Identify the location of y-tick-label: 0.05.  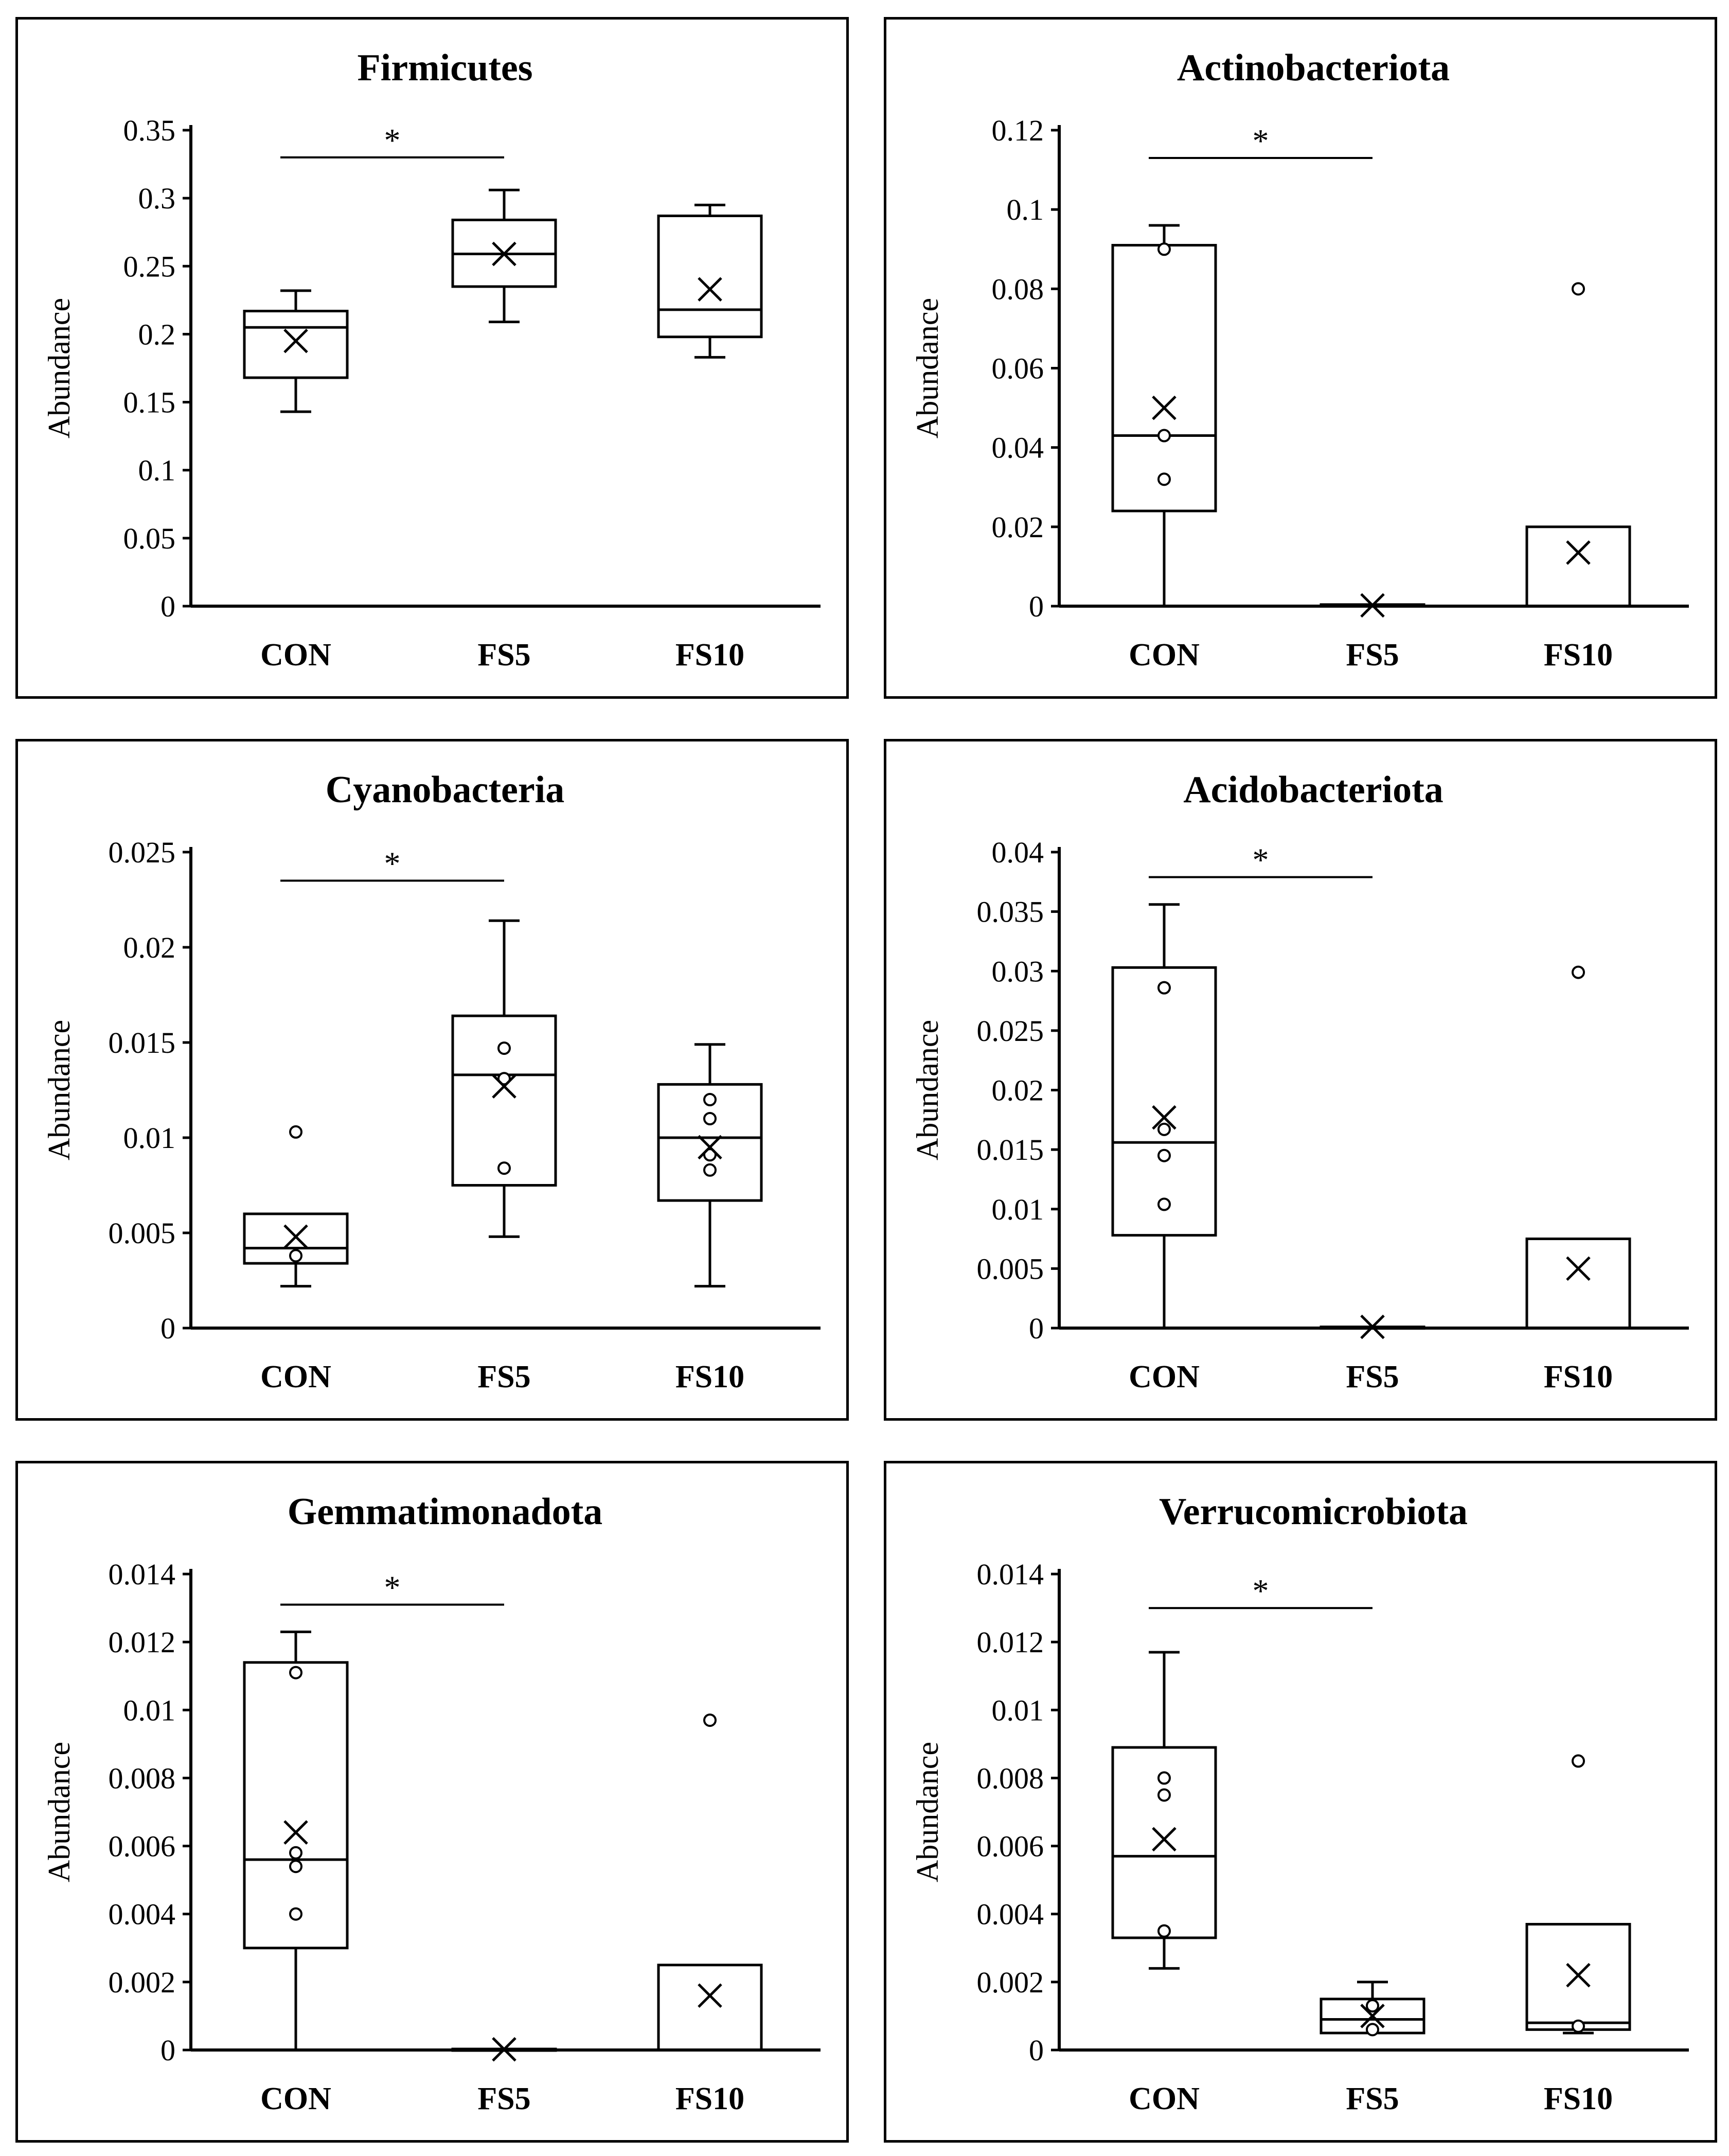
(149, 538).